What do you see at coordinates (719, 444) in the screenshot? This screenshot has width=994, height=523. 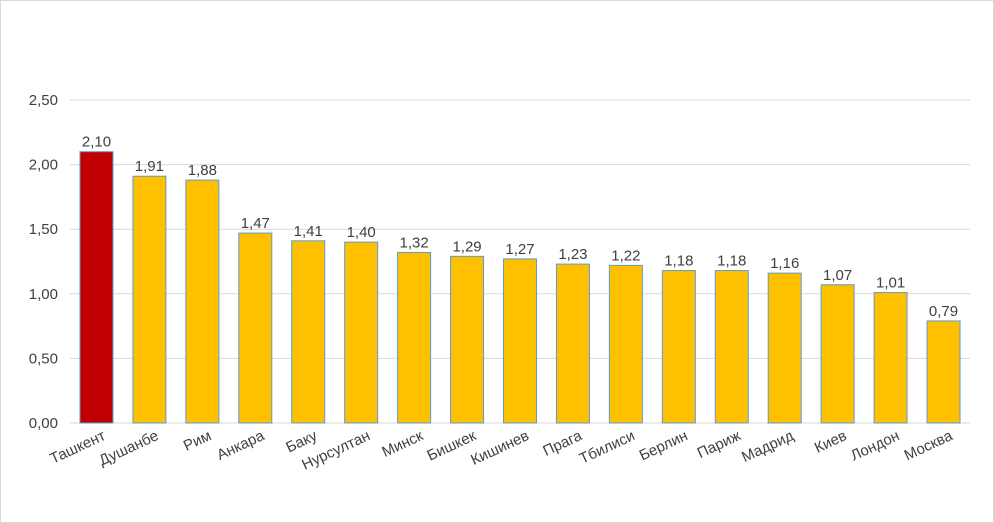 I see `x-category-label: Париж` at bounding box center [719, 444].